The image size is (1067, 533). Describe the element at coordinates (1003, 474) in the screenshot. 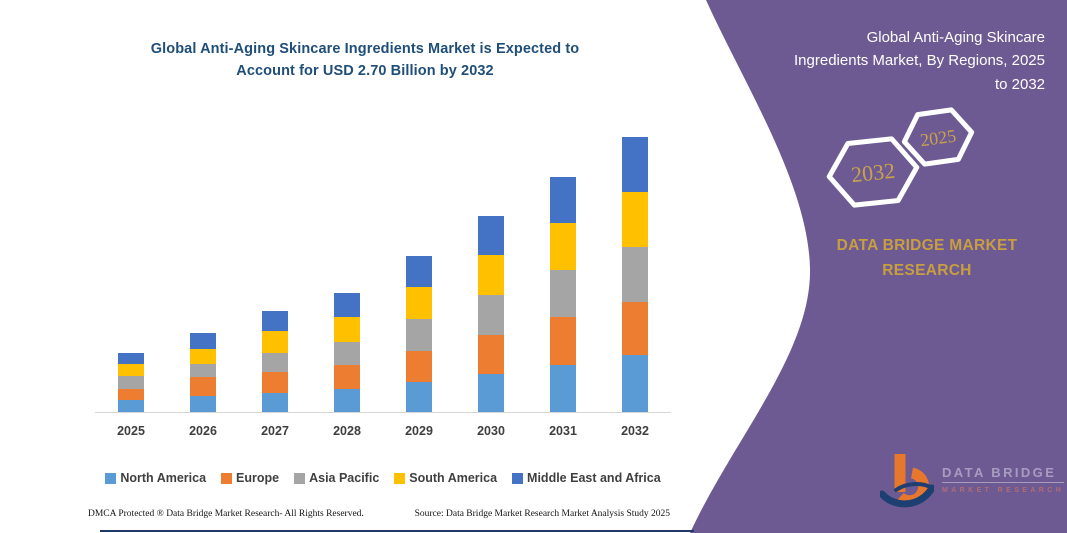

I see `dbmr-logo-line1: DATA BRIDGE` at that location.